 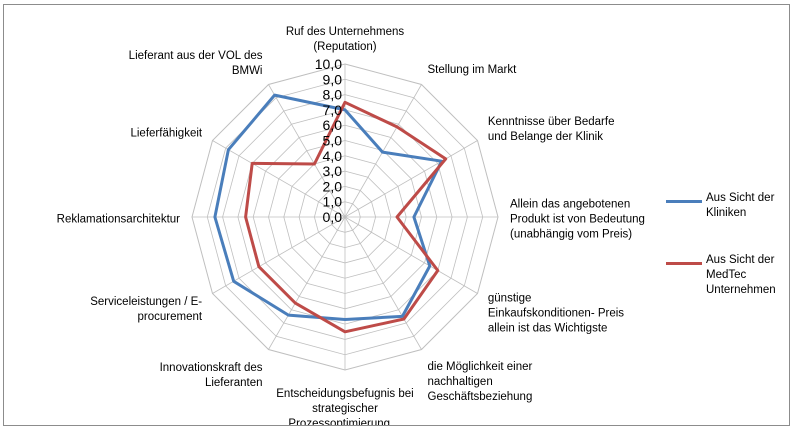 I want to click on category-label: Ruf des Unternehmens (Reputation), so click(x=345, y=39).